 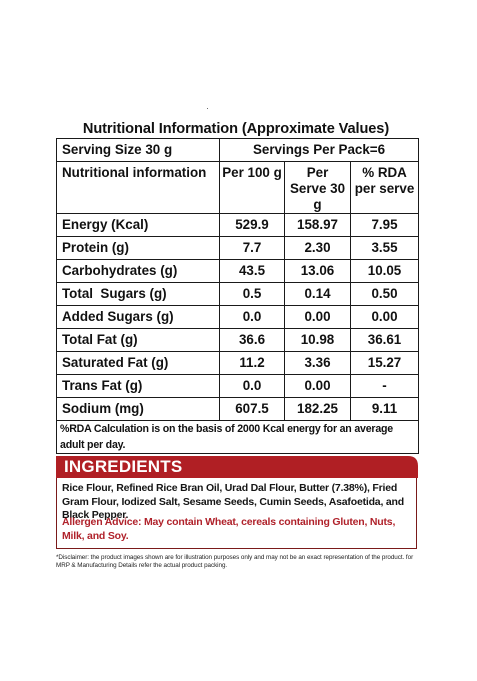 I want to click on per-serve-value: 2.30, so click(x=317, y=248).